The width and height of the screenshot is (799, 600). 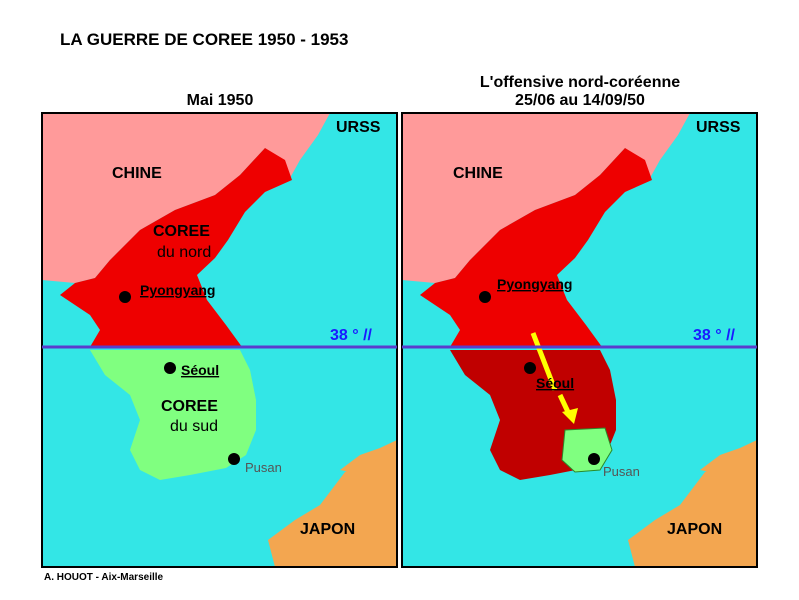 What do you see at coordinates (104, 577) in the screenshot?
I see `credit: A. HOUOT - Aix-Marseille` at bounding box center [104, 577].